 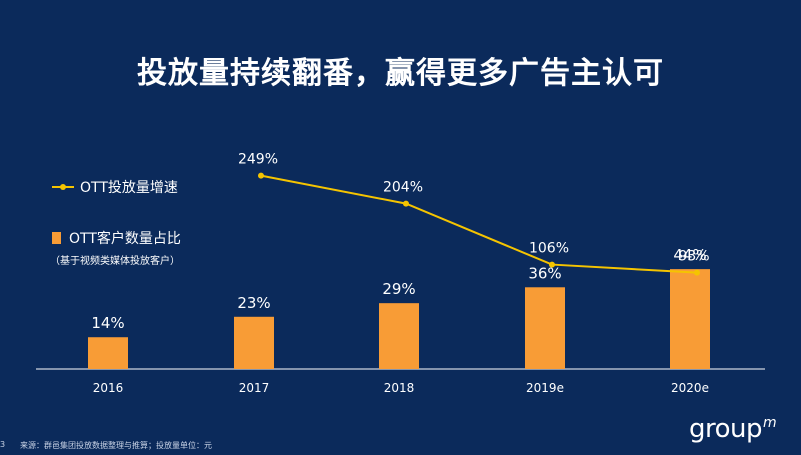 What do you see at coordinates (108, 353) in the screenshot?
I see `bar-2016` at bounding box center [108, 353].